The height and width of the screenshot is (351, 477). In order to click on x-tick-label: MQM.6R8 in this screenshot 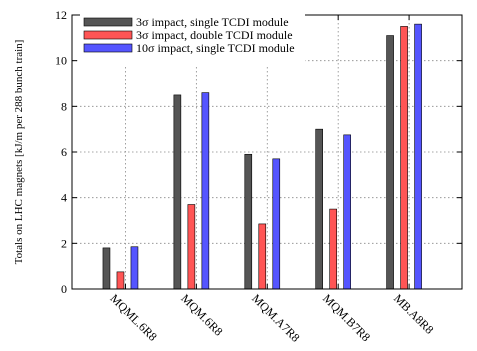, I will do `click(201, 314)`.